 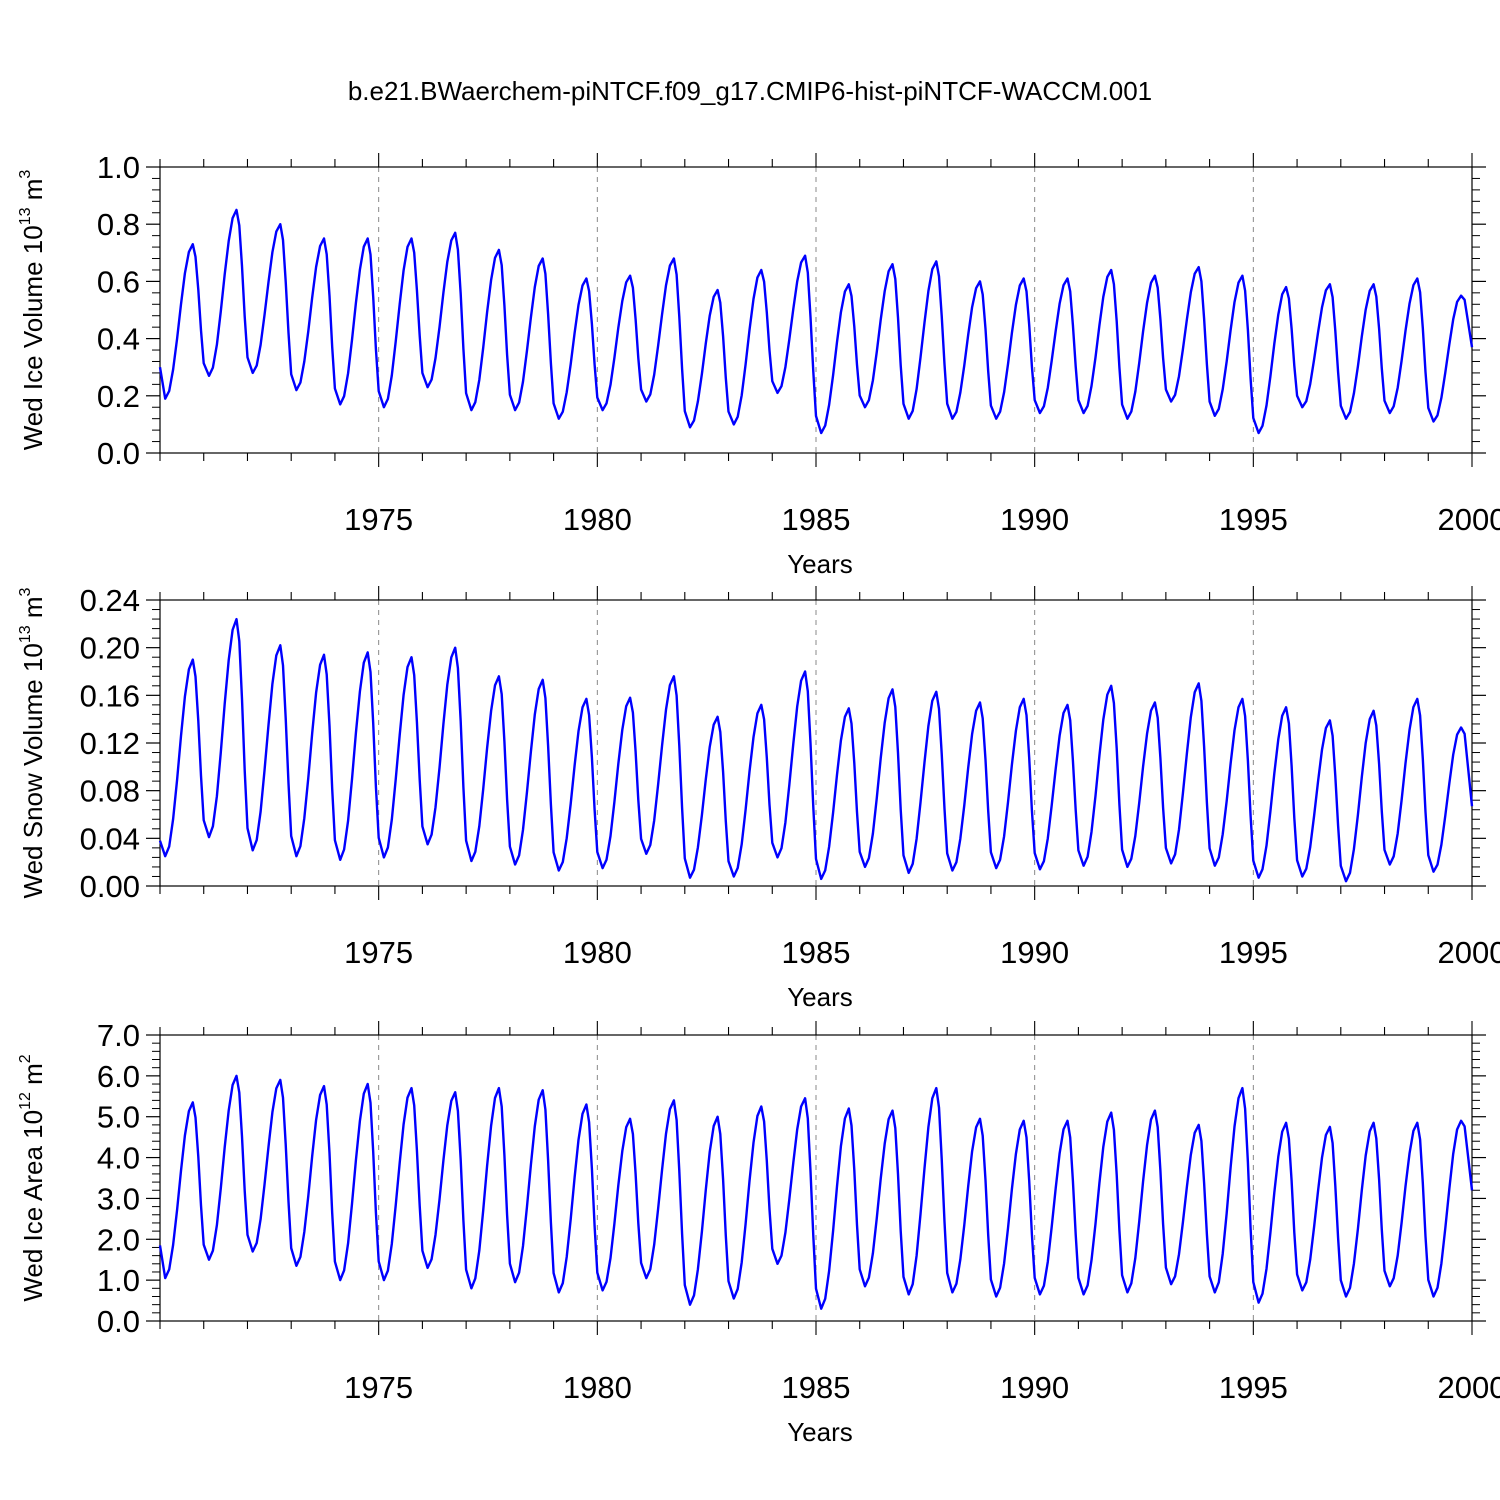 What do you see at coordinates (118, 396) in the screenshot?
I see `y-tick-label: 0.2` at bounding box center [118, 396].